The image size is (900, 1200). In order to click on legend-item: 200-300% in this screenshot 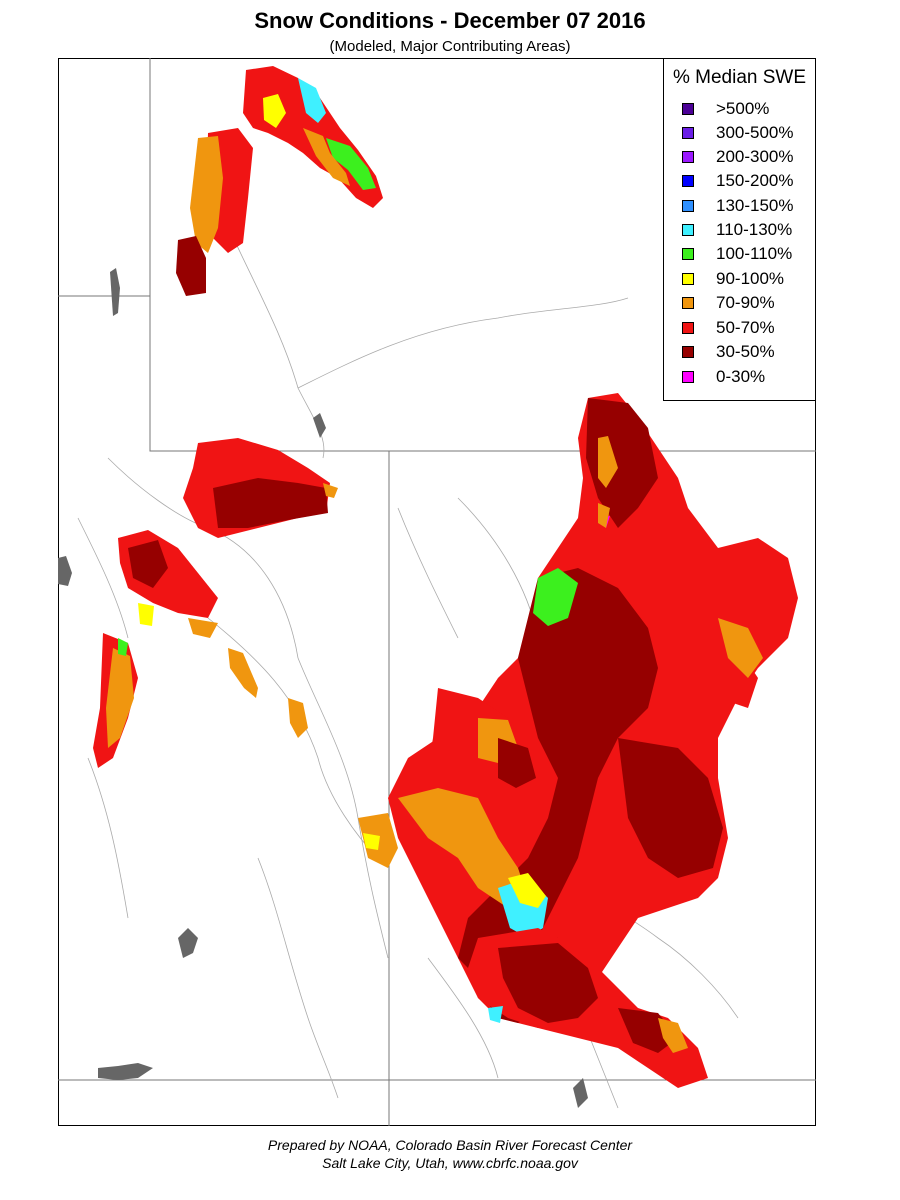, I will do `click(738, 157)`.